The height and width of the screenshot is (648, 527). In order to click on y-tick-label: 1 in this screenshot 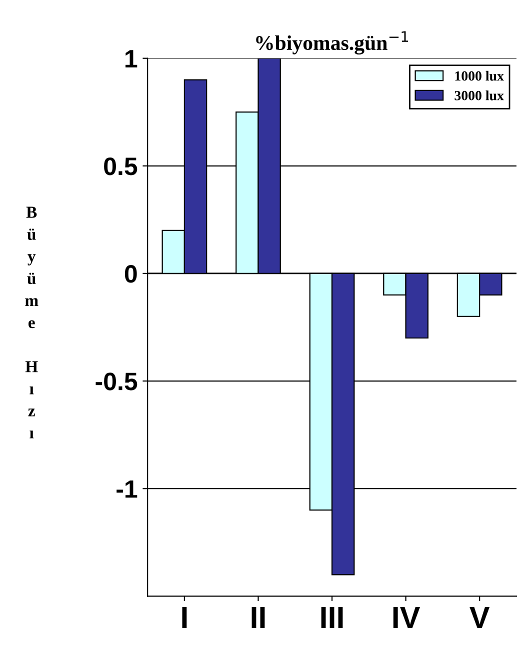, I will do `click(132, 59)`.